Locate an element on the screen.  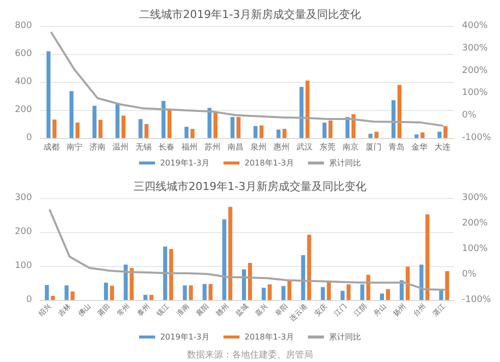
x-tick-label: 福州 is located at coordinates (190, 147).